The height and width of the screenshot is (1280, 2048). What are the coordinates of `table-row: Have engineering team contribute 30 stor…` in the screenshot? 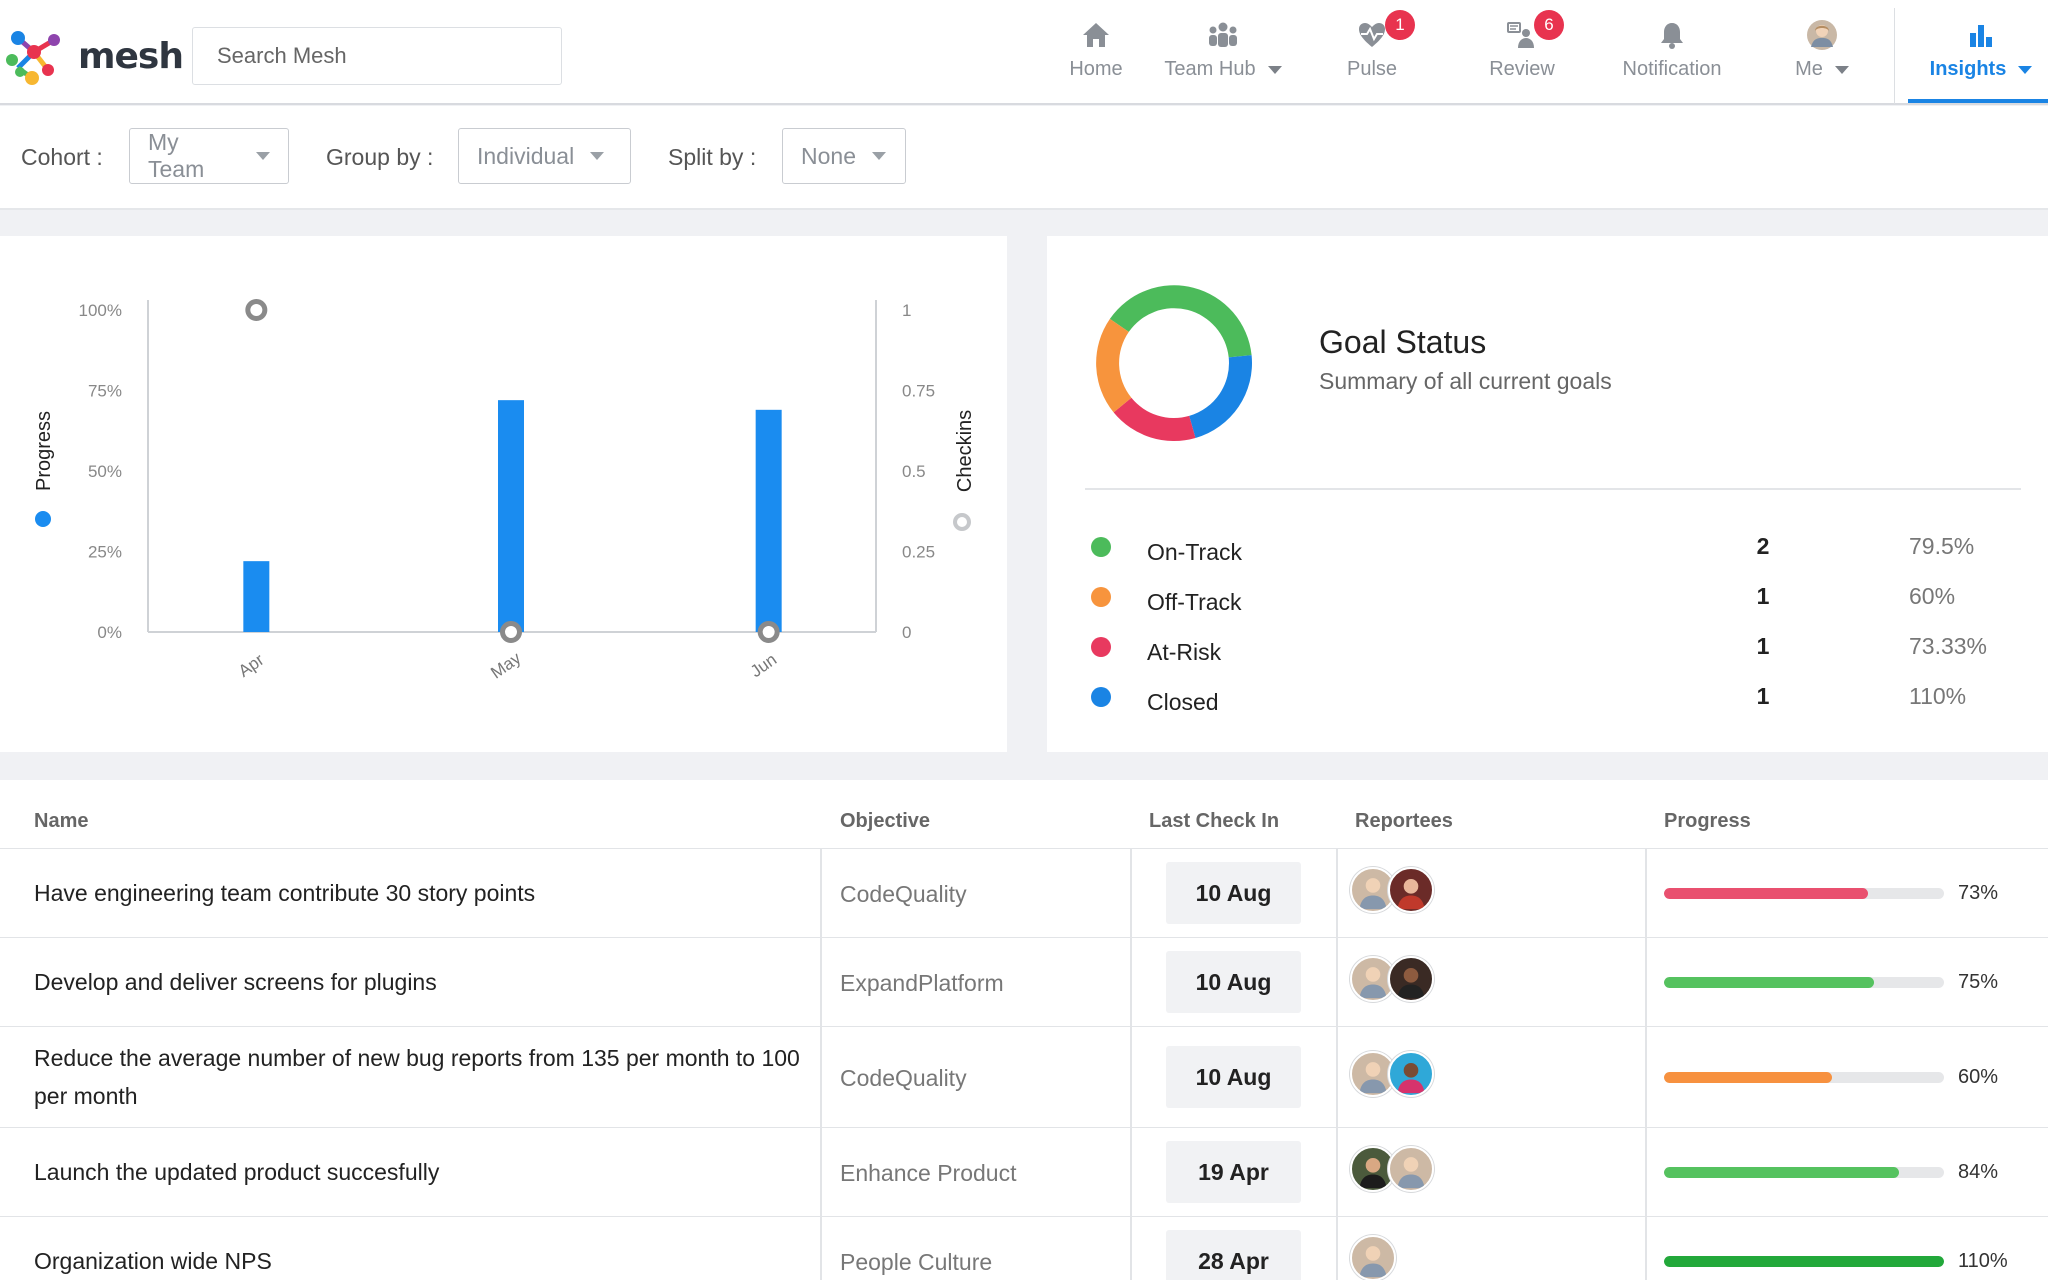 It's located at (1024, 893).